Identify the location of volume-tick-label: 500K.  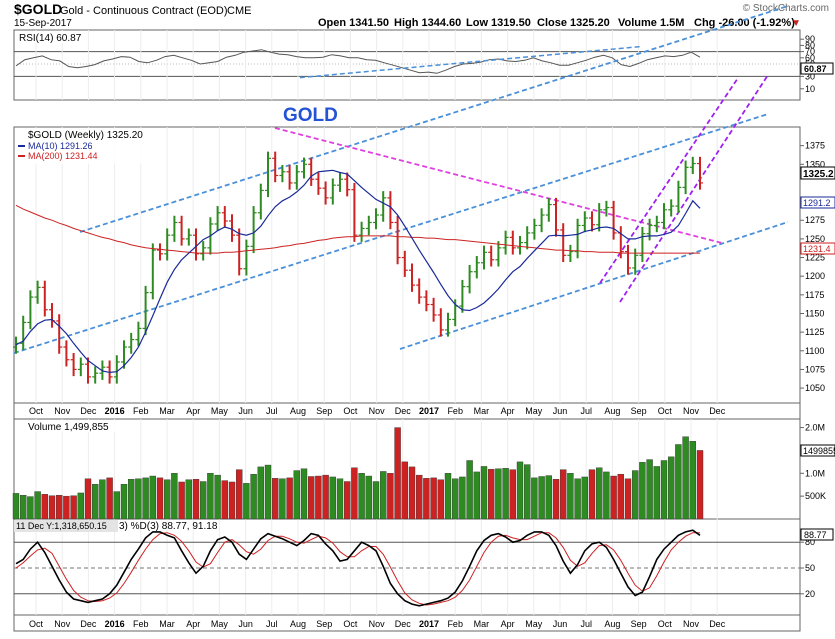
(815, 496).